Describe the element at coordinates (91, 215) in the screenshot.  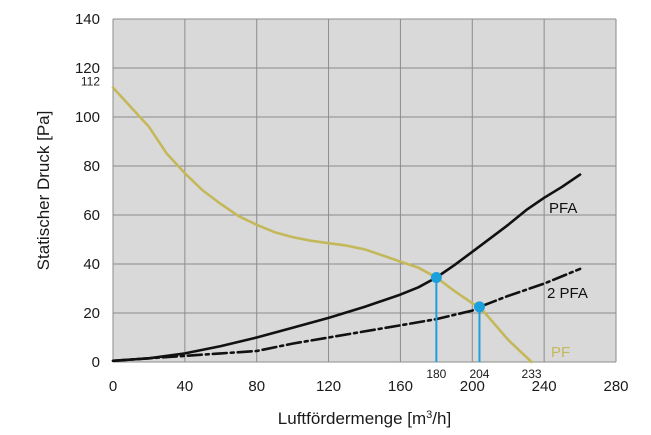
I see `y-tick-label: 60` at that location.